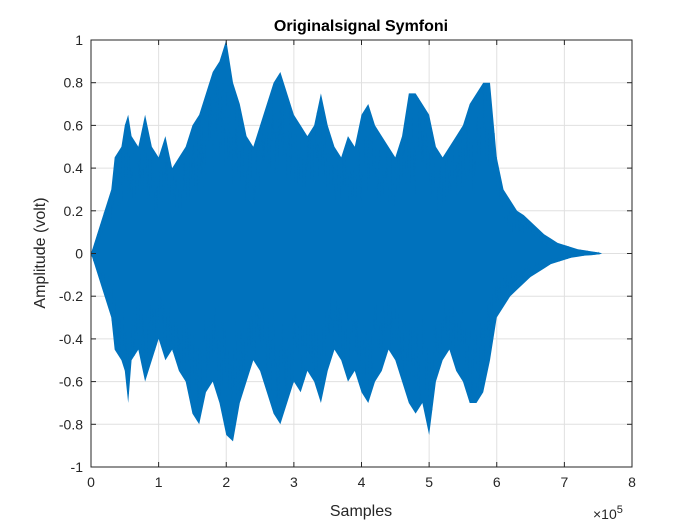 This screenshot has width=700, height=530. I want to click on x-tick-label: 0, so click(91, 482).